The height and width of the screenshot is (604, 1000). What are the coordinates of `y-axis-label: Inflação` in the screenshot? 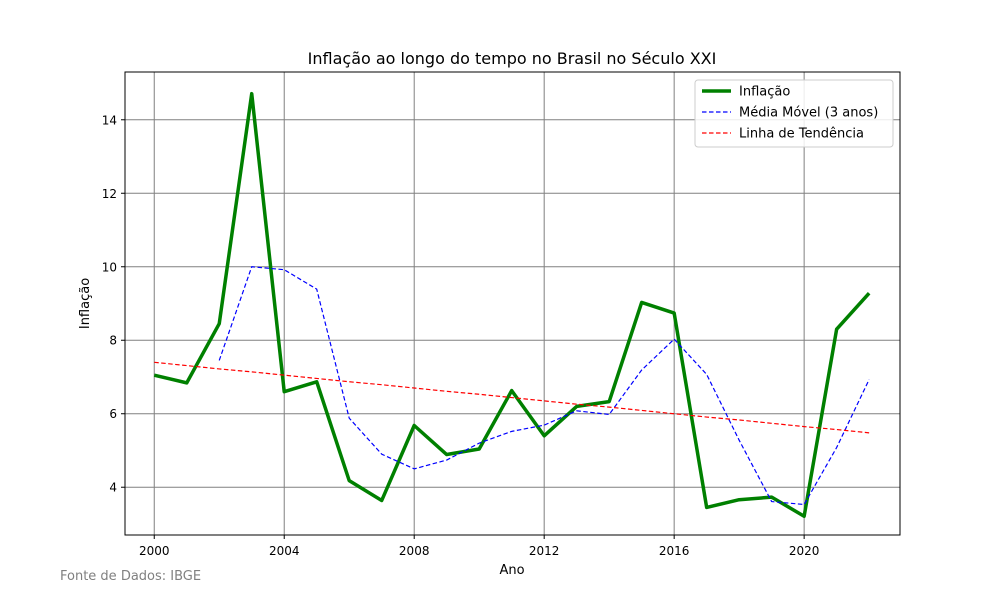 It's located at (85, 303).